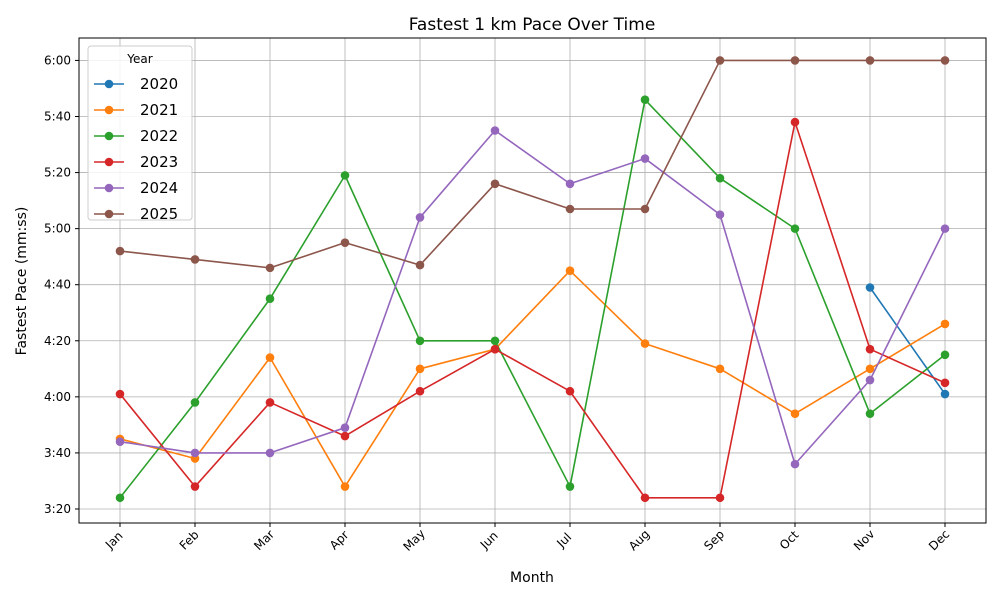 This screenshot has width=1000, height=604. I want to click on y-tick-label: 4:00, so click(57, 397).